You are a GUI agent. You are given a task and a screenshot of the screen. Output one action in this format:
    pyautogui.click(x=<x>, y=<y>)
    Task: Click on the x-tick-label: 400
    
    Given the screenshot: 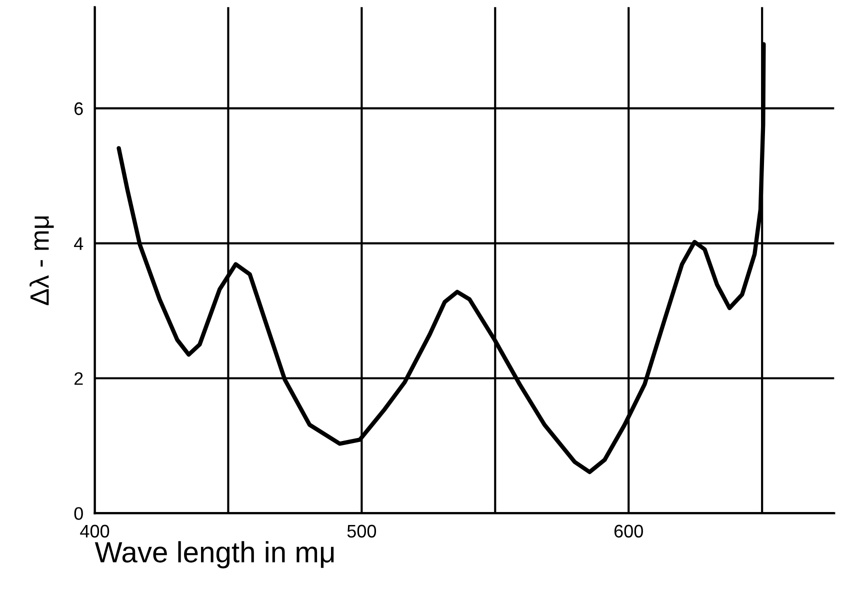 What is the action you would take?
    pyautogui.click(x=95, y=531)
    